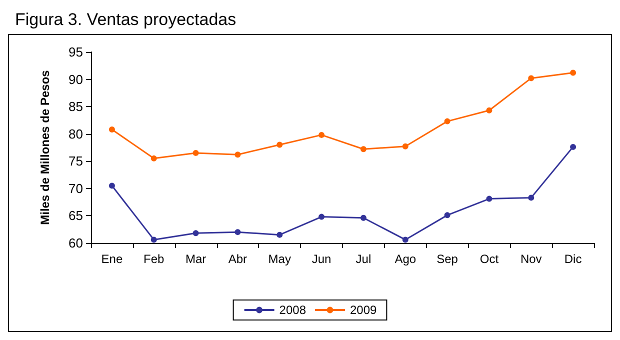 The height and width of the screenshot is (340, 620). What do you see at coordinates (364, 310) in the screenshot?
I see `legend-label: 2009` at bounding box center [364, 310].